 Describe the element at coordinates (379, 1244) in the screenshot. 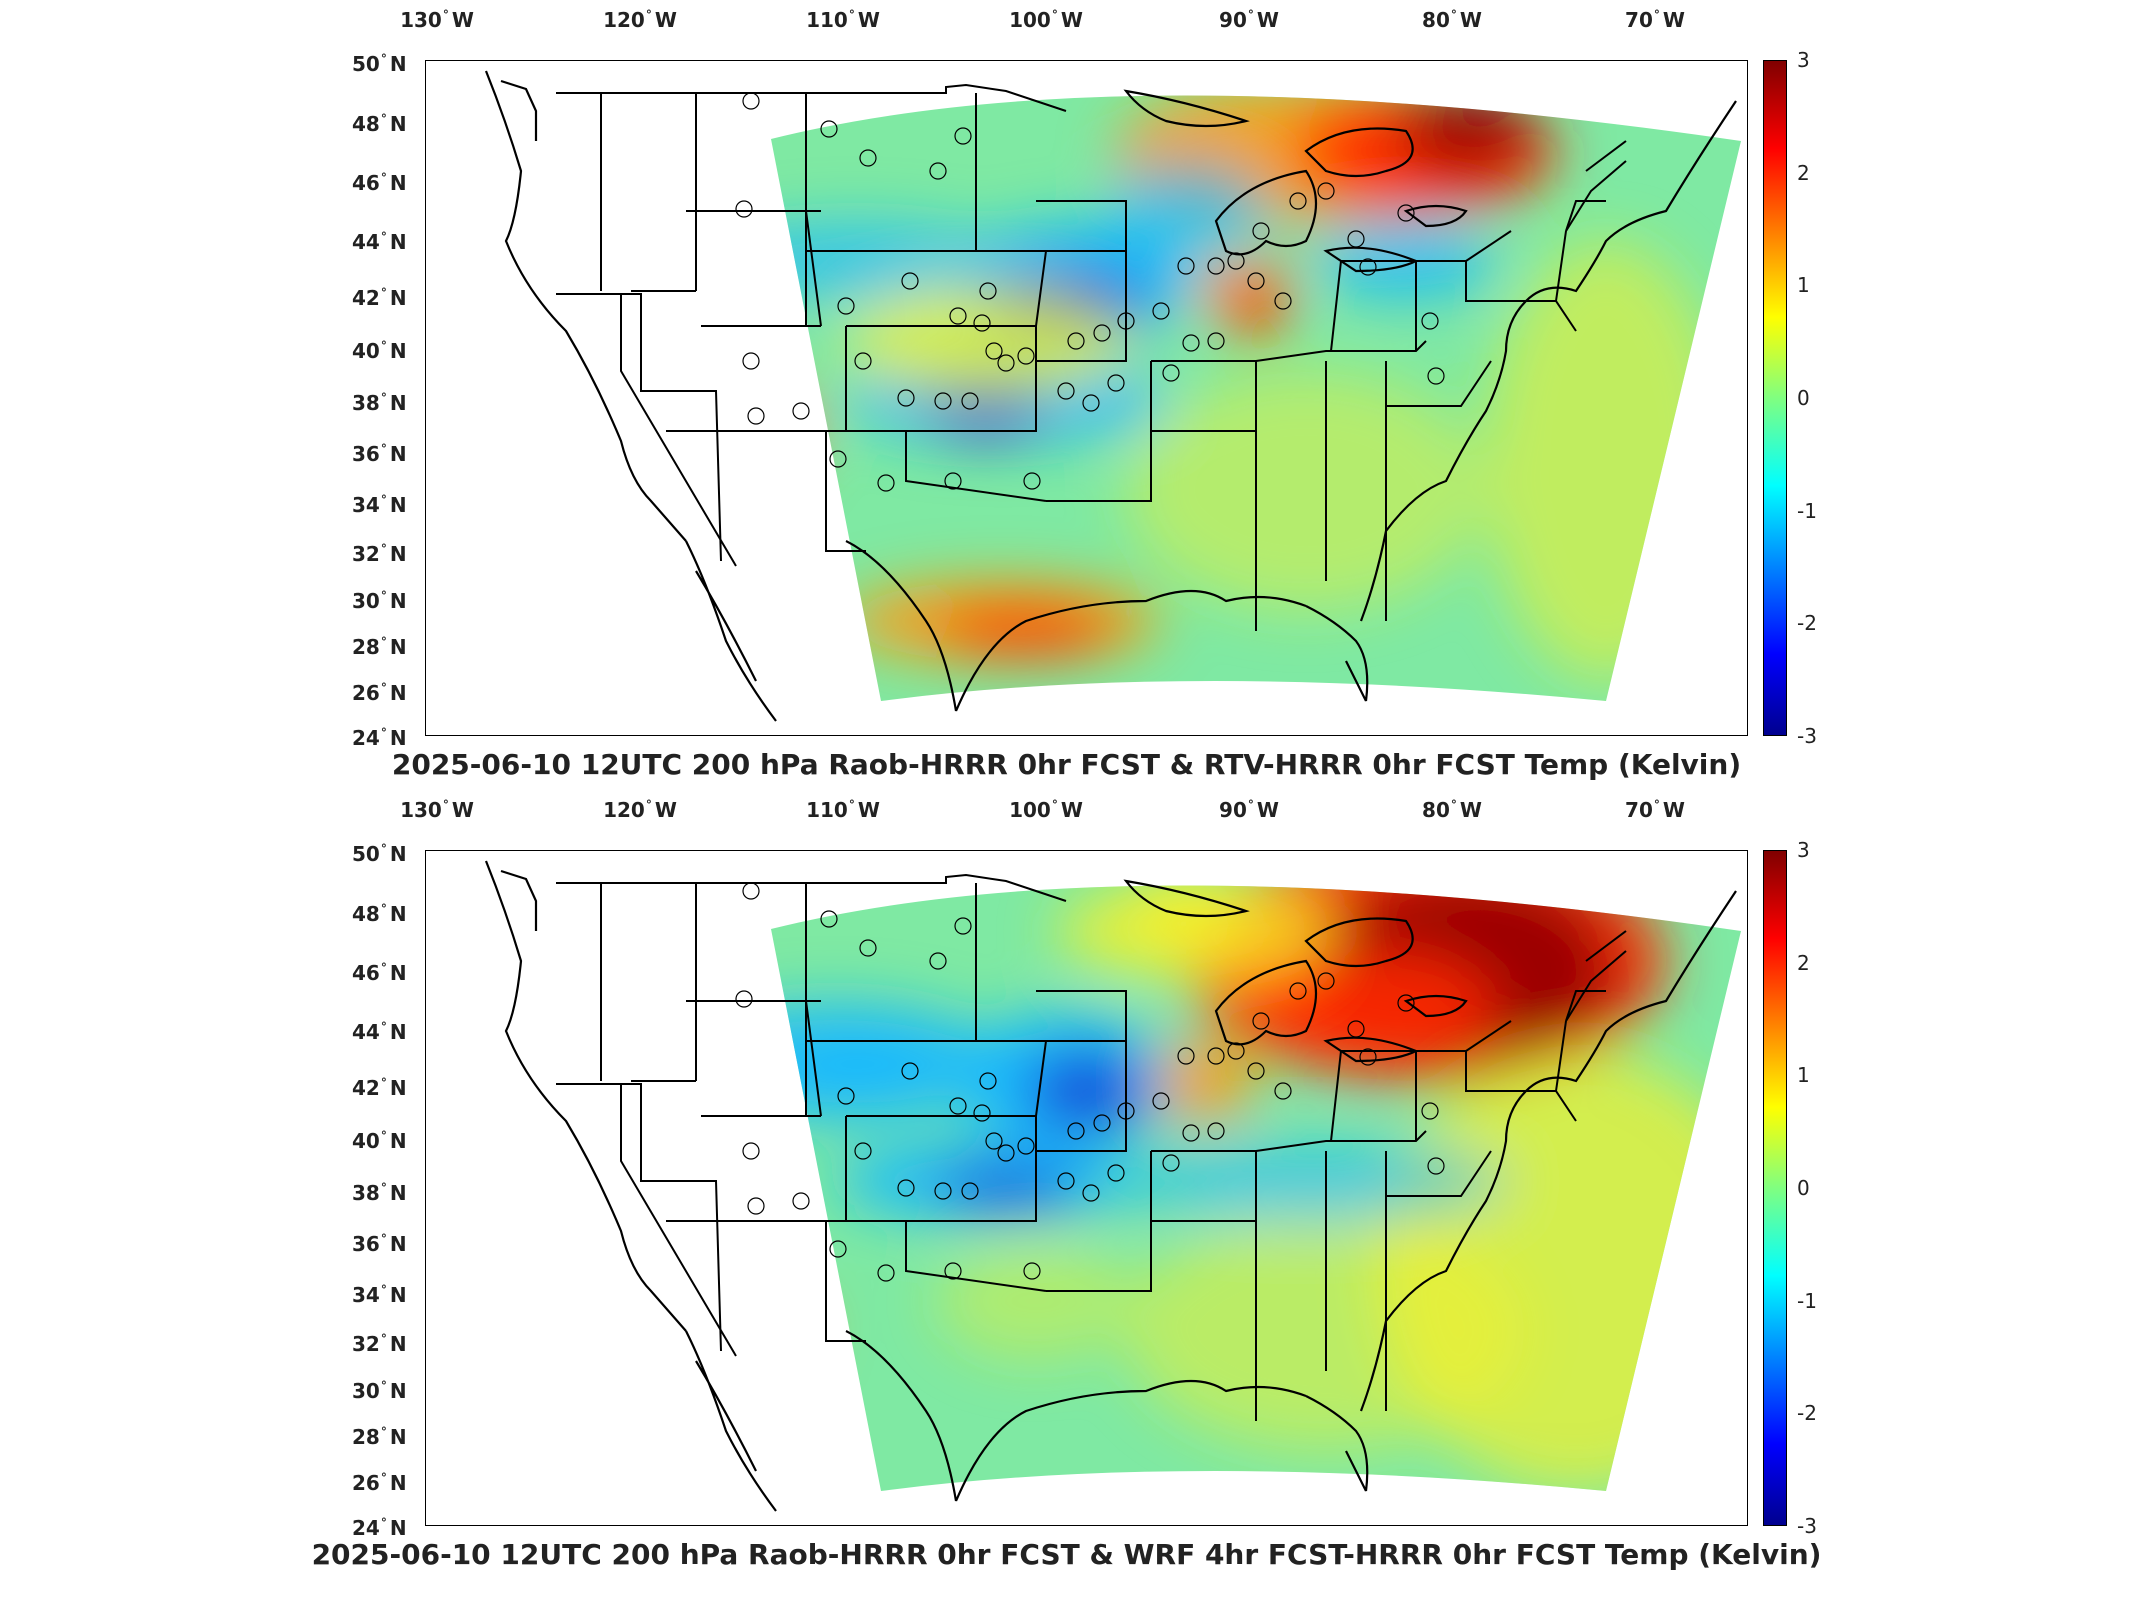

I see `latitude-label: 36° N` at that location.